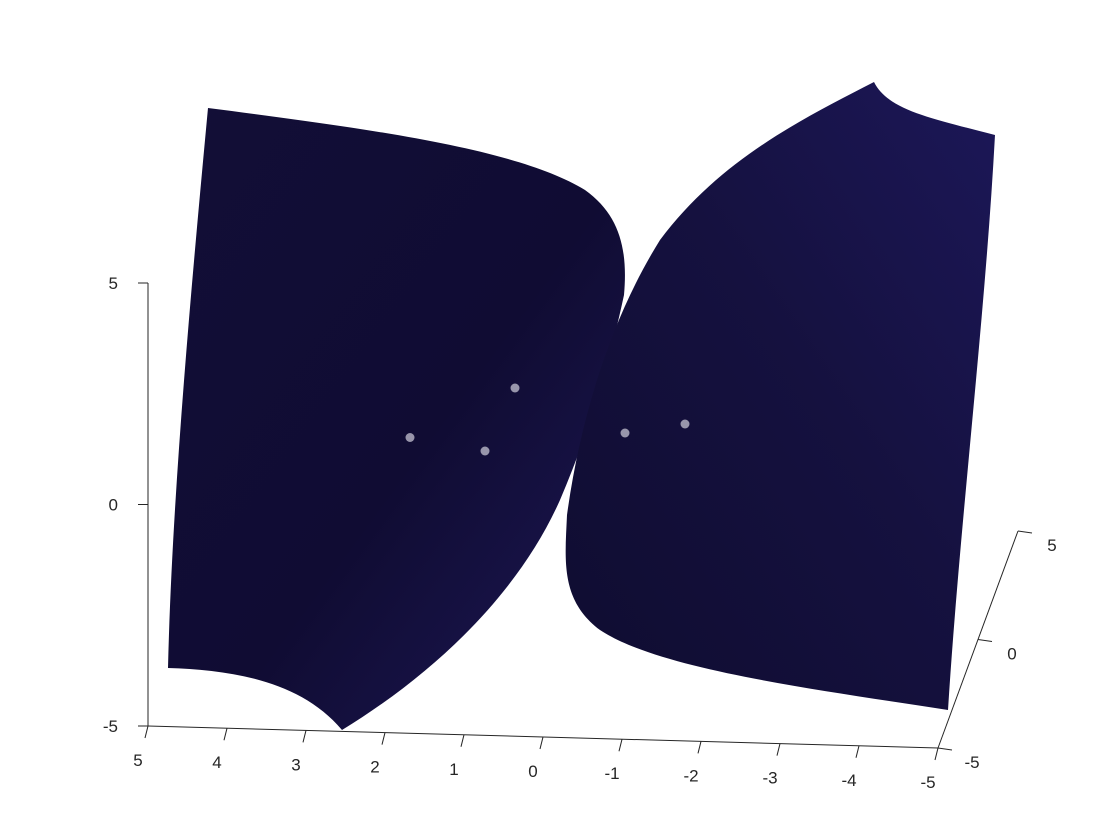 This screenshot has height=840, width=1120. I want to click on x-tick-label: 1, so click(453, 769).